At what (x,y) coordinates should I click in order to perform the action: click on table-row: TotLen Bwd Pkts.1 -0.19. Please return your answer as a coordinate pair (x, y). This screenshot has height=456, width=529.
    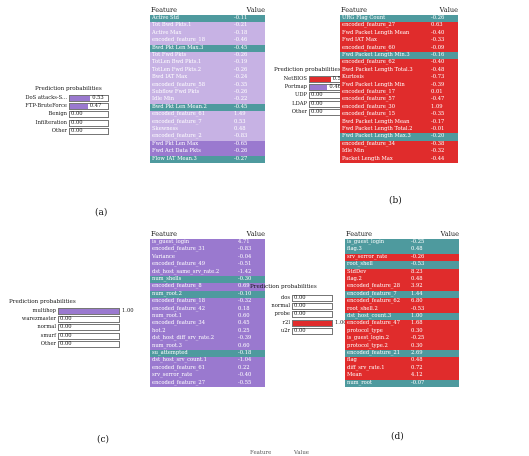
    Looking at the image, I should click on (207, 63).